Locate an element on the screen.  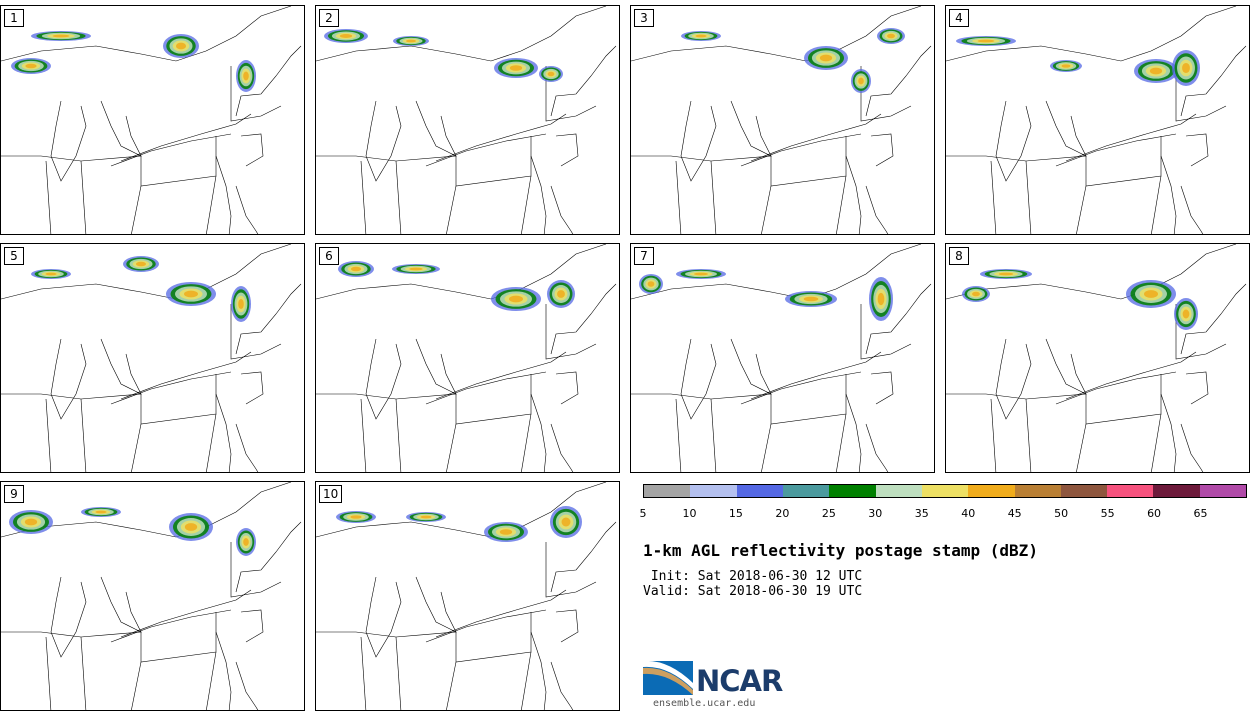
panel-number-label: 6 is located at coordinates (329, 256).